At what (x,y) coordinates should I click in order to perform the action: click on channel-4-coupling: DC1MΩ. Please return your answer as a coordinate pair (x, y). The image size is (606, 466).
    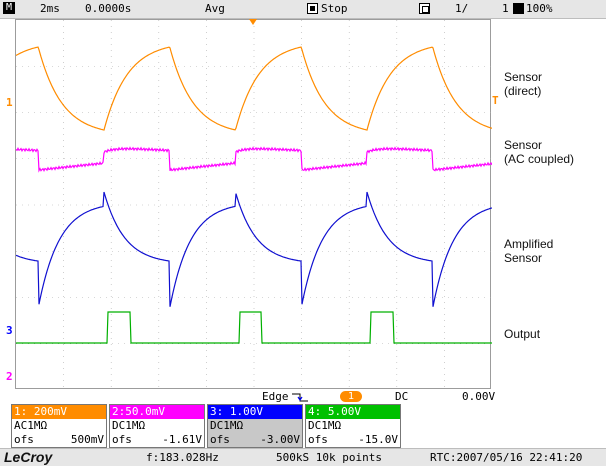
    Looking at the image, I should click on (325, 425).